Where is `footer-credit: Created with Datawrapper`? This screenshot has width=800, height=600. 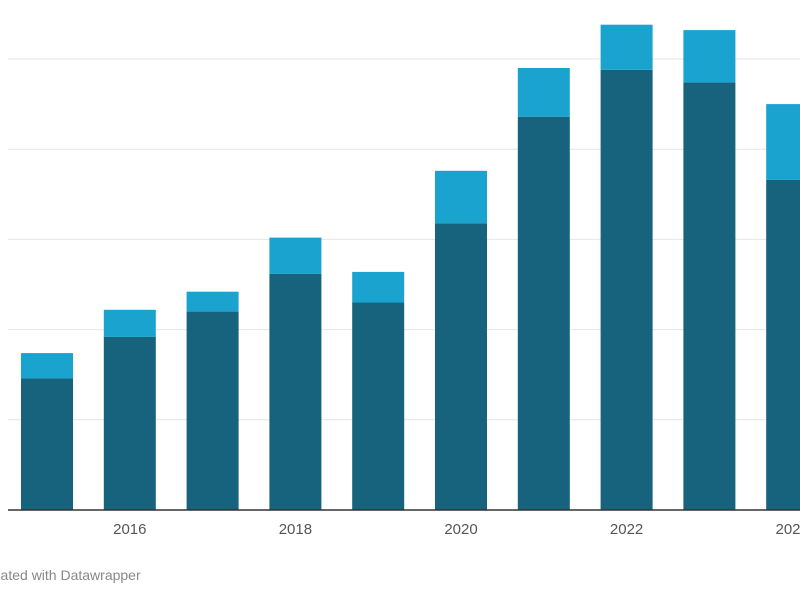
footer-credit: Created with Datawrapper is located at coordinates (70, 575).